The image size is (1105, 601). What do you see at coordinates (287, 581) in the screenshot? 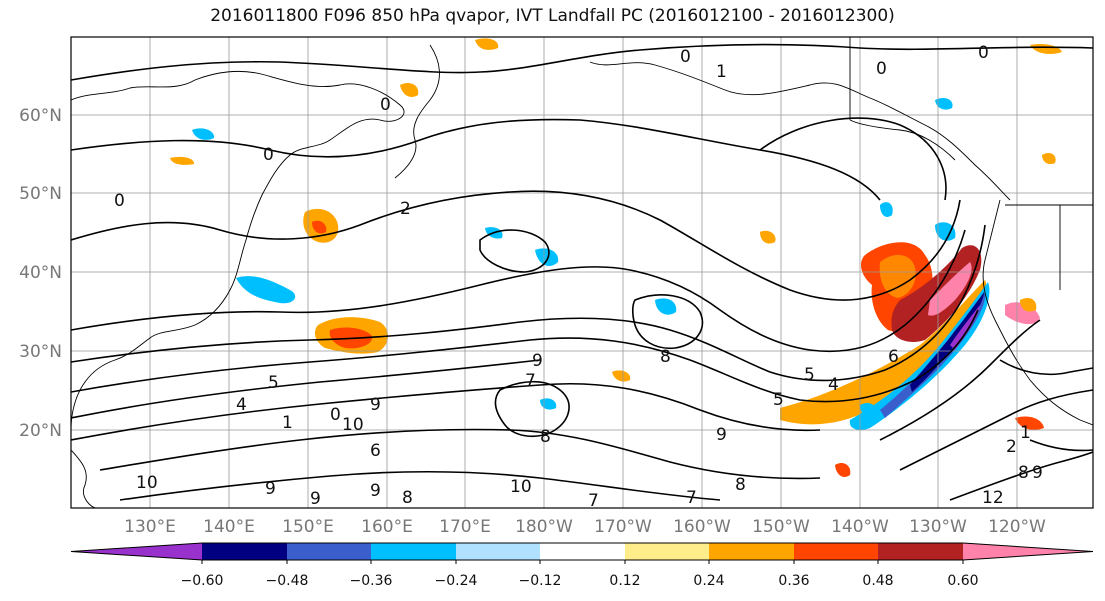
I see `colorbar-tick-label: −0.48` at bounding box center [287, 581].